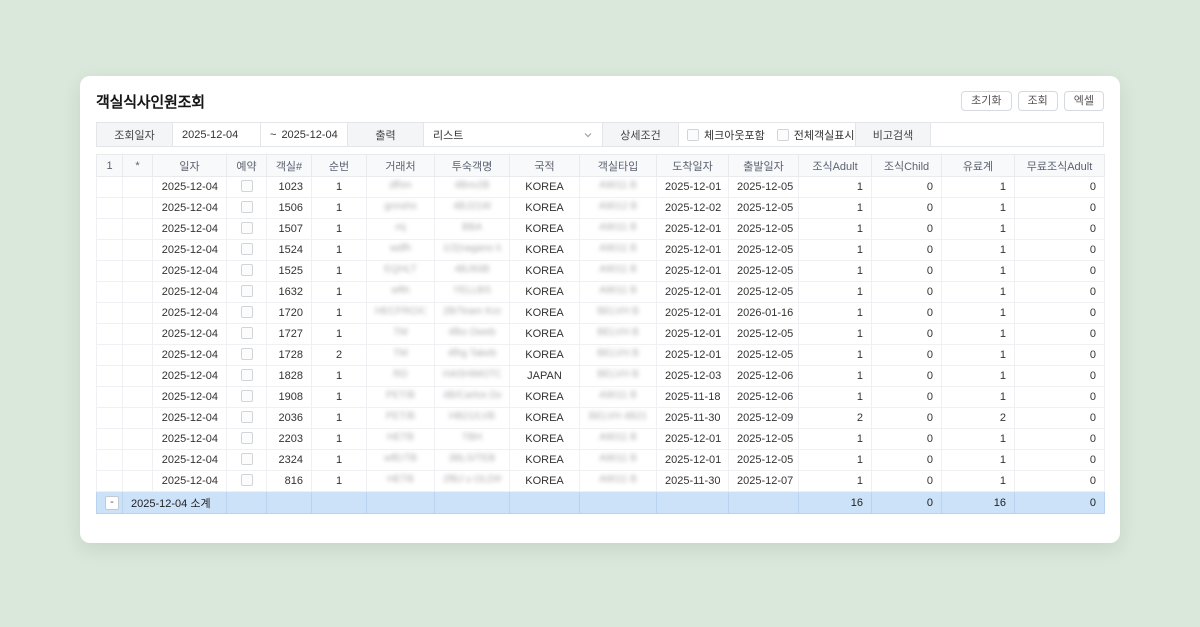  What do you see at coordinates (400, 227) in the screenshot?
I see `redacted-text: mj` at bounding box center [400, 227].